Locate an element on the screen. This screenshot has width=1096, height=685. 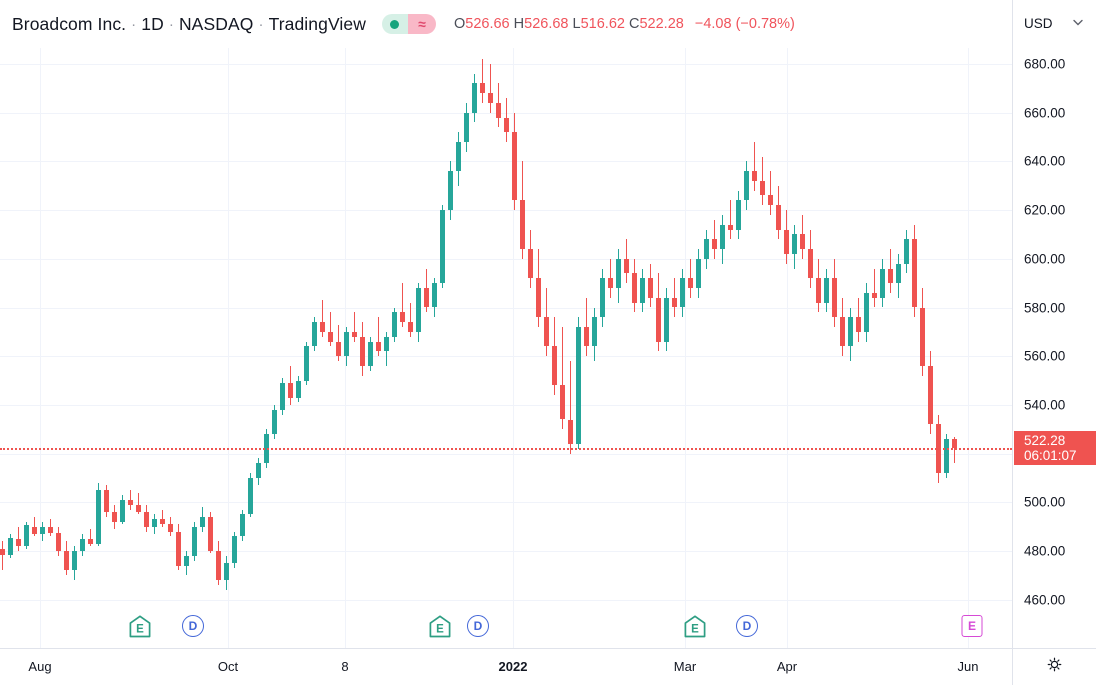
time-scale: Aug Oct 8 2022 Mar Apr Jun is located at coordinates (506, 666).